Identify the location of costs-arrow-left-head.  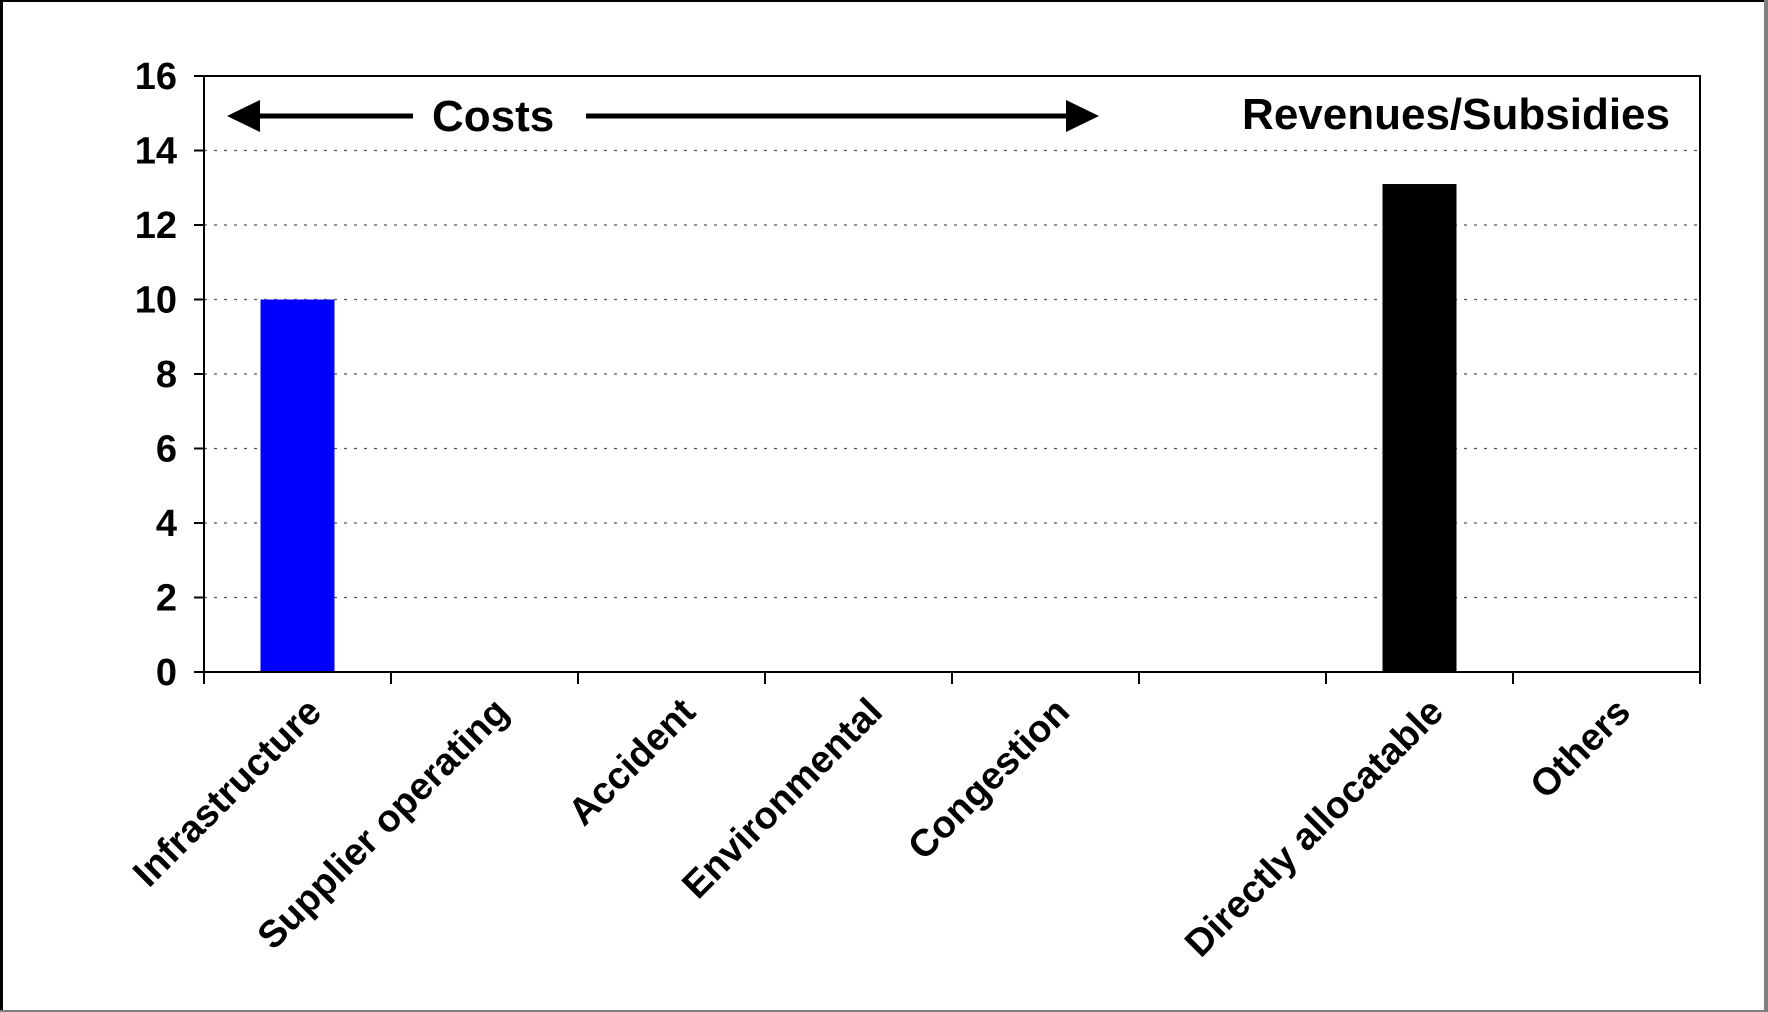
(243, 116).